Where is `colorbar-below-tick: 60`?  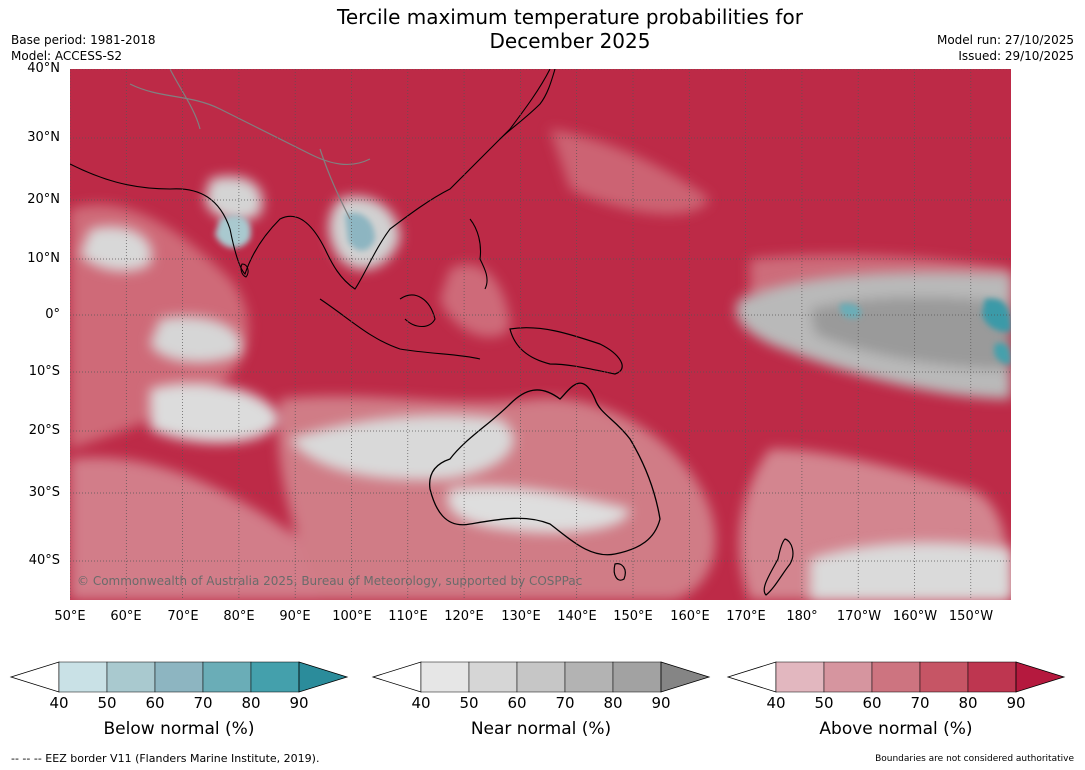
colorbar-below-tick: 60 is located at coordinates (155, 703).